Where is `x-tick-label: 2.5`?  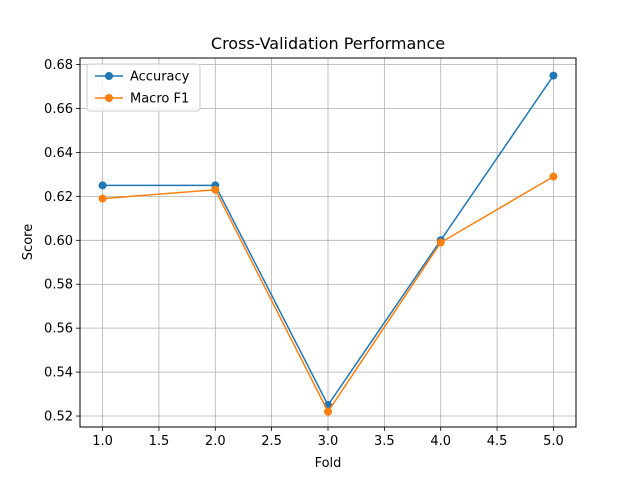
x-tick-label: 2.5 is located at coordinates (271, 441).